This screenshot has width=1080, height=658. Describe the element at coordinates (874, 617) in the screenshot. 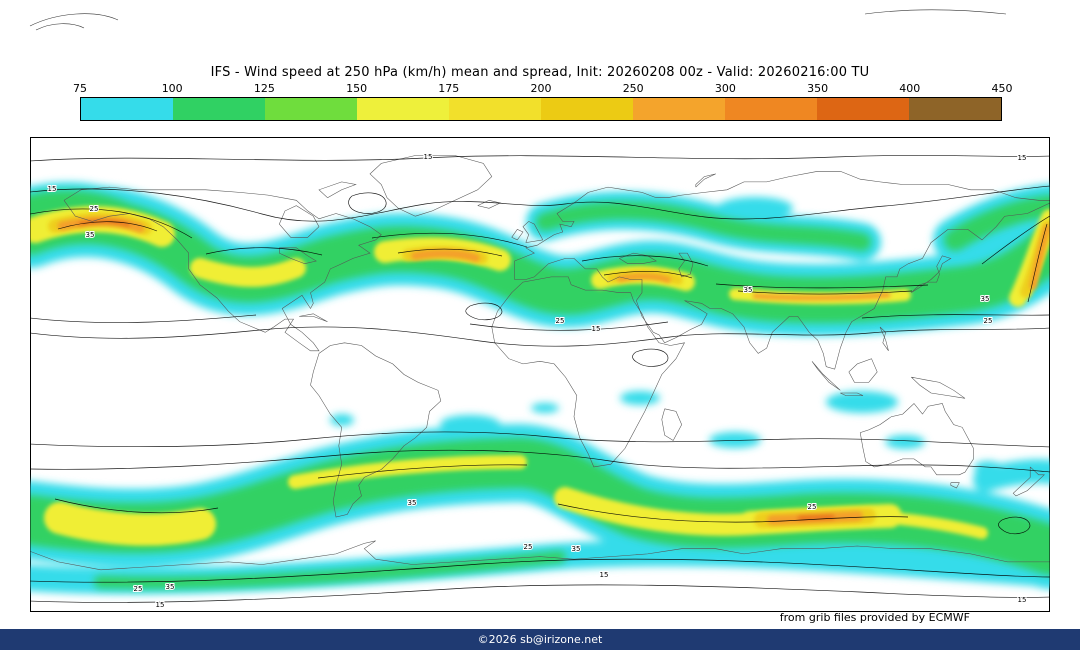

I see `credit-note: from grib files provided by ECMWF` at that location.